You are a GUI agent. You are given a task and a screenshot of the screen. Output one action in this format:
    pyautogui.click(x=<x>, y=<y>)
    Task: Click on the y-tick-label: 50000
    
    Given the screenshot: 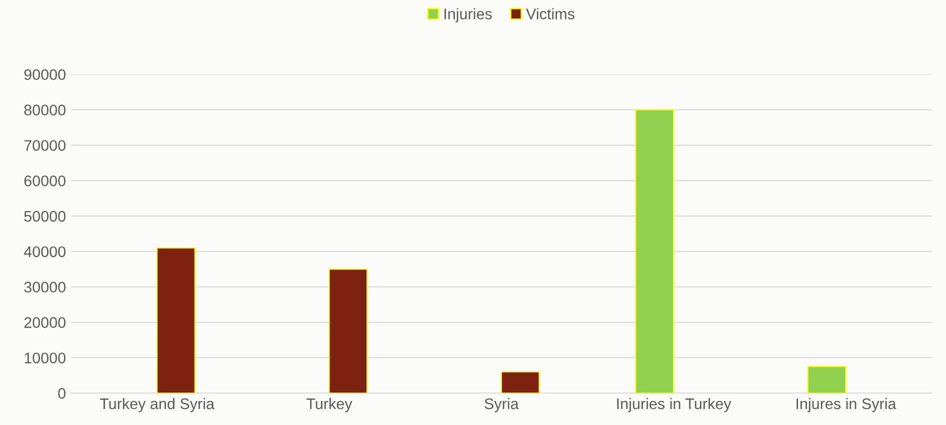 What is the action you would take?
    pyautogui.click(x=45, y=216)
    